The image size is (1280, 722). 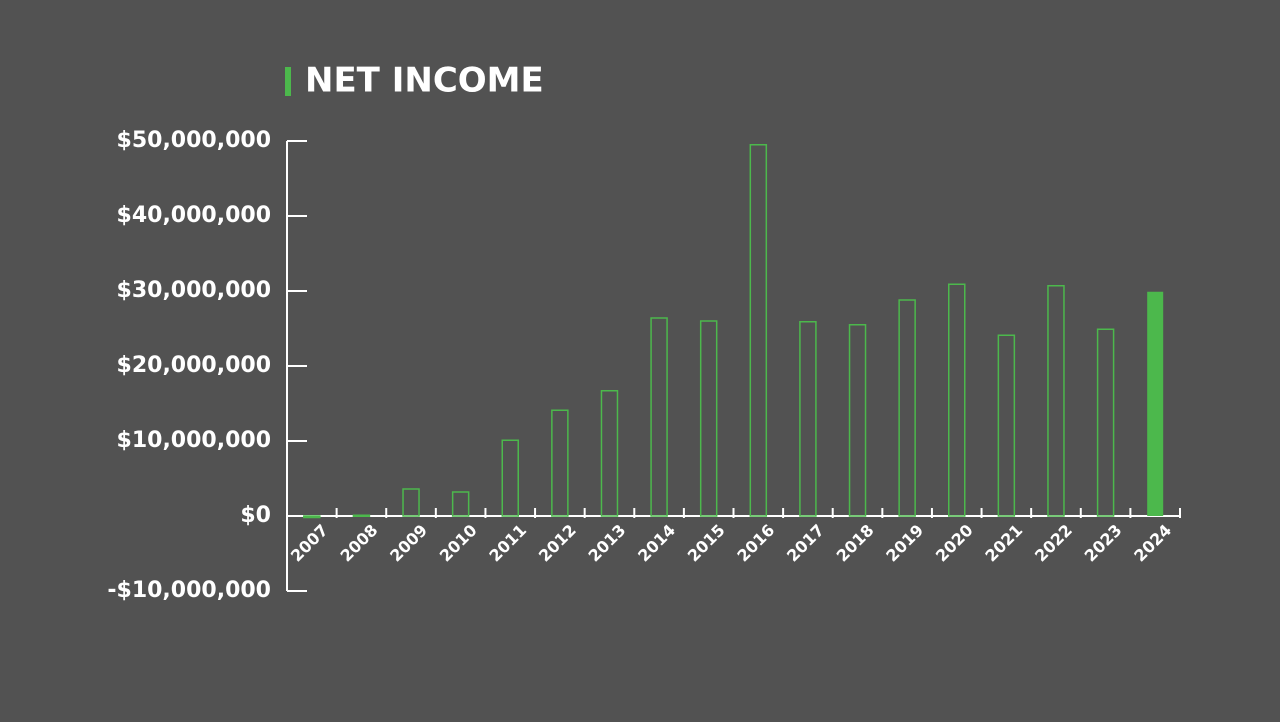 What do you see at coordinates (755, 543) in the screenshot?
I see `x-tick-label: 2016` at bounding box center [755, 543].